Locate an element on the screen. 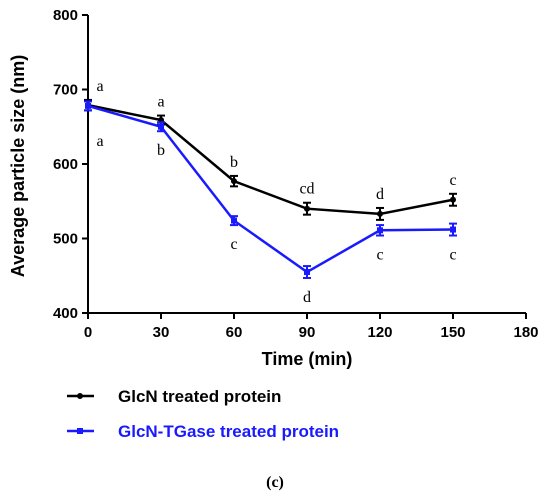 The width and height of the screenshot is (550, 497). y-tick-label-1: 500 is located at coordinates (65, 239).